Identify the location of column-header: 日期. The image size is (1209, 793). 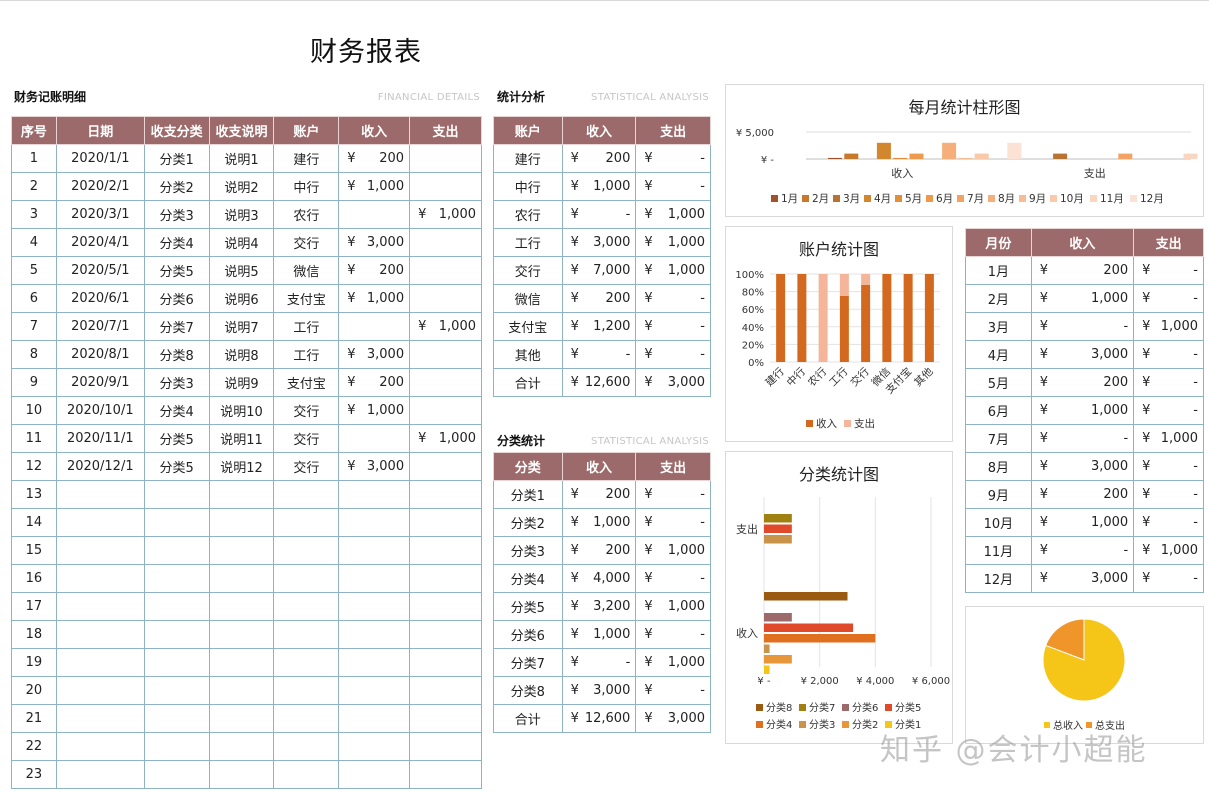
(100, 130).